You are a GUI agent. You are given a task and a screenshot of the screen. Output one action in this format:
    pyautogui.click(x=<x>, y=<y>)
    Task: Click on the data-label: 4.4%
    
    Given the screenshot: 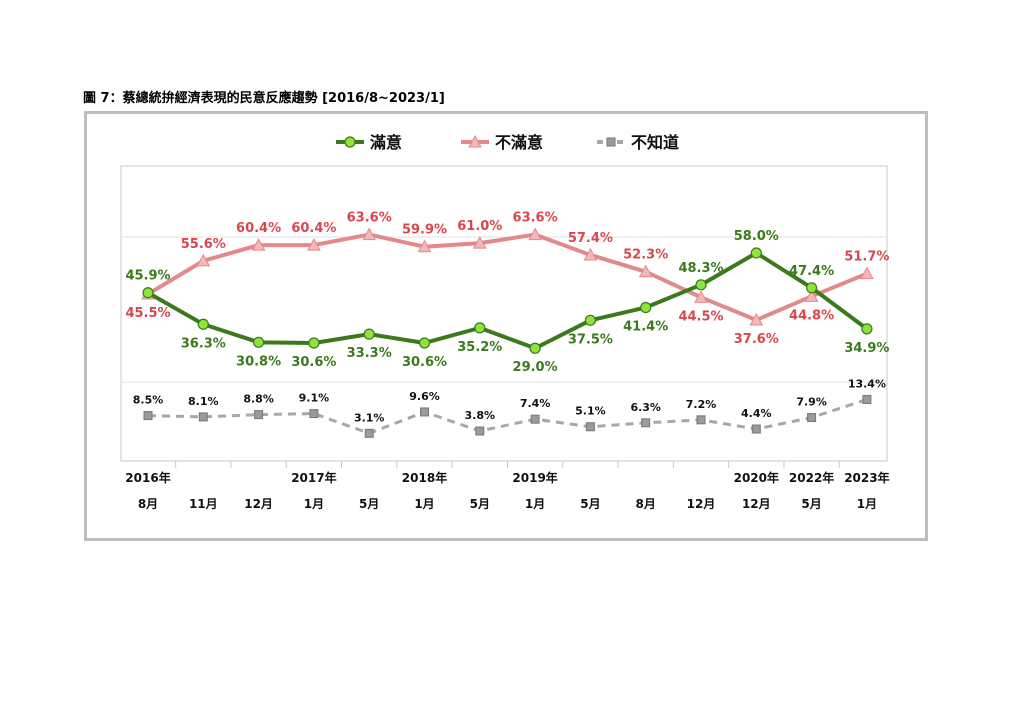 What is the action you would take?
    pyautogui.click(x=756, y=413)
    